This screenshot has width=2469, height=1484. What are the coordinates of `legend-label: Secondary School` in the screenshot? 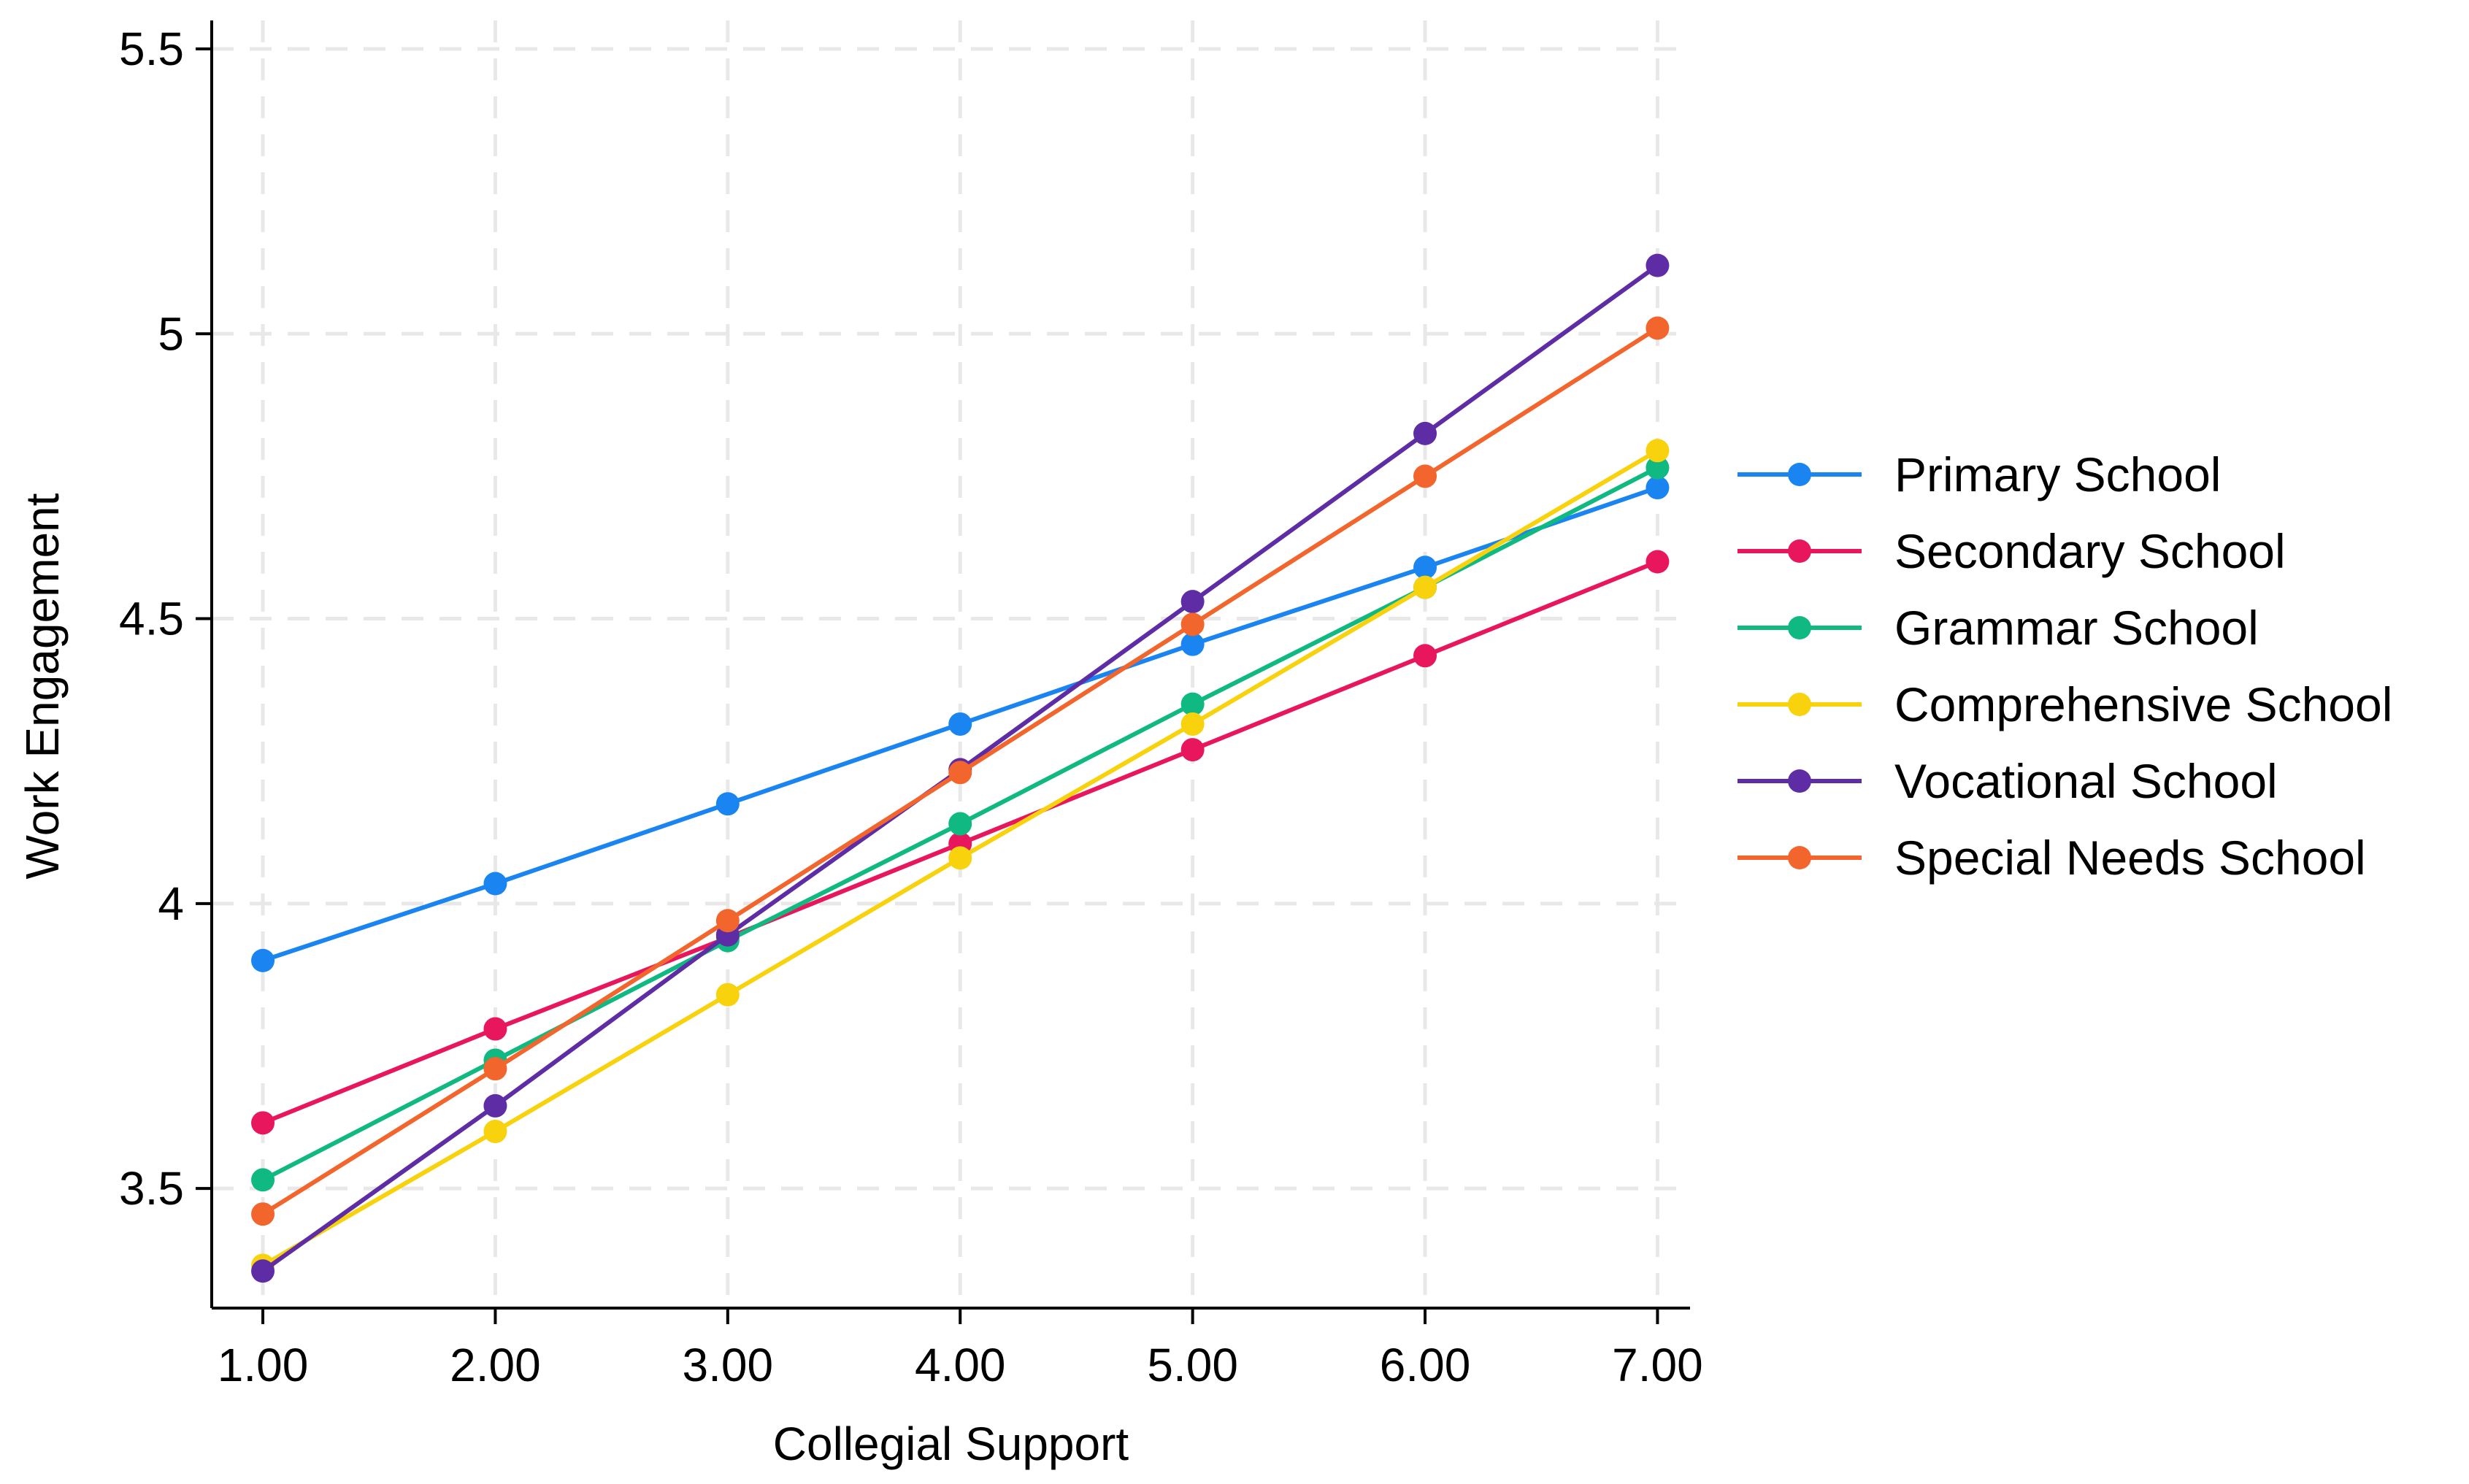 It's located at (2090, 551).